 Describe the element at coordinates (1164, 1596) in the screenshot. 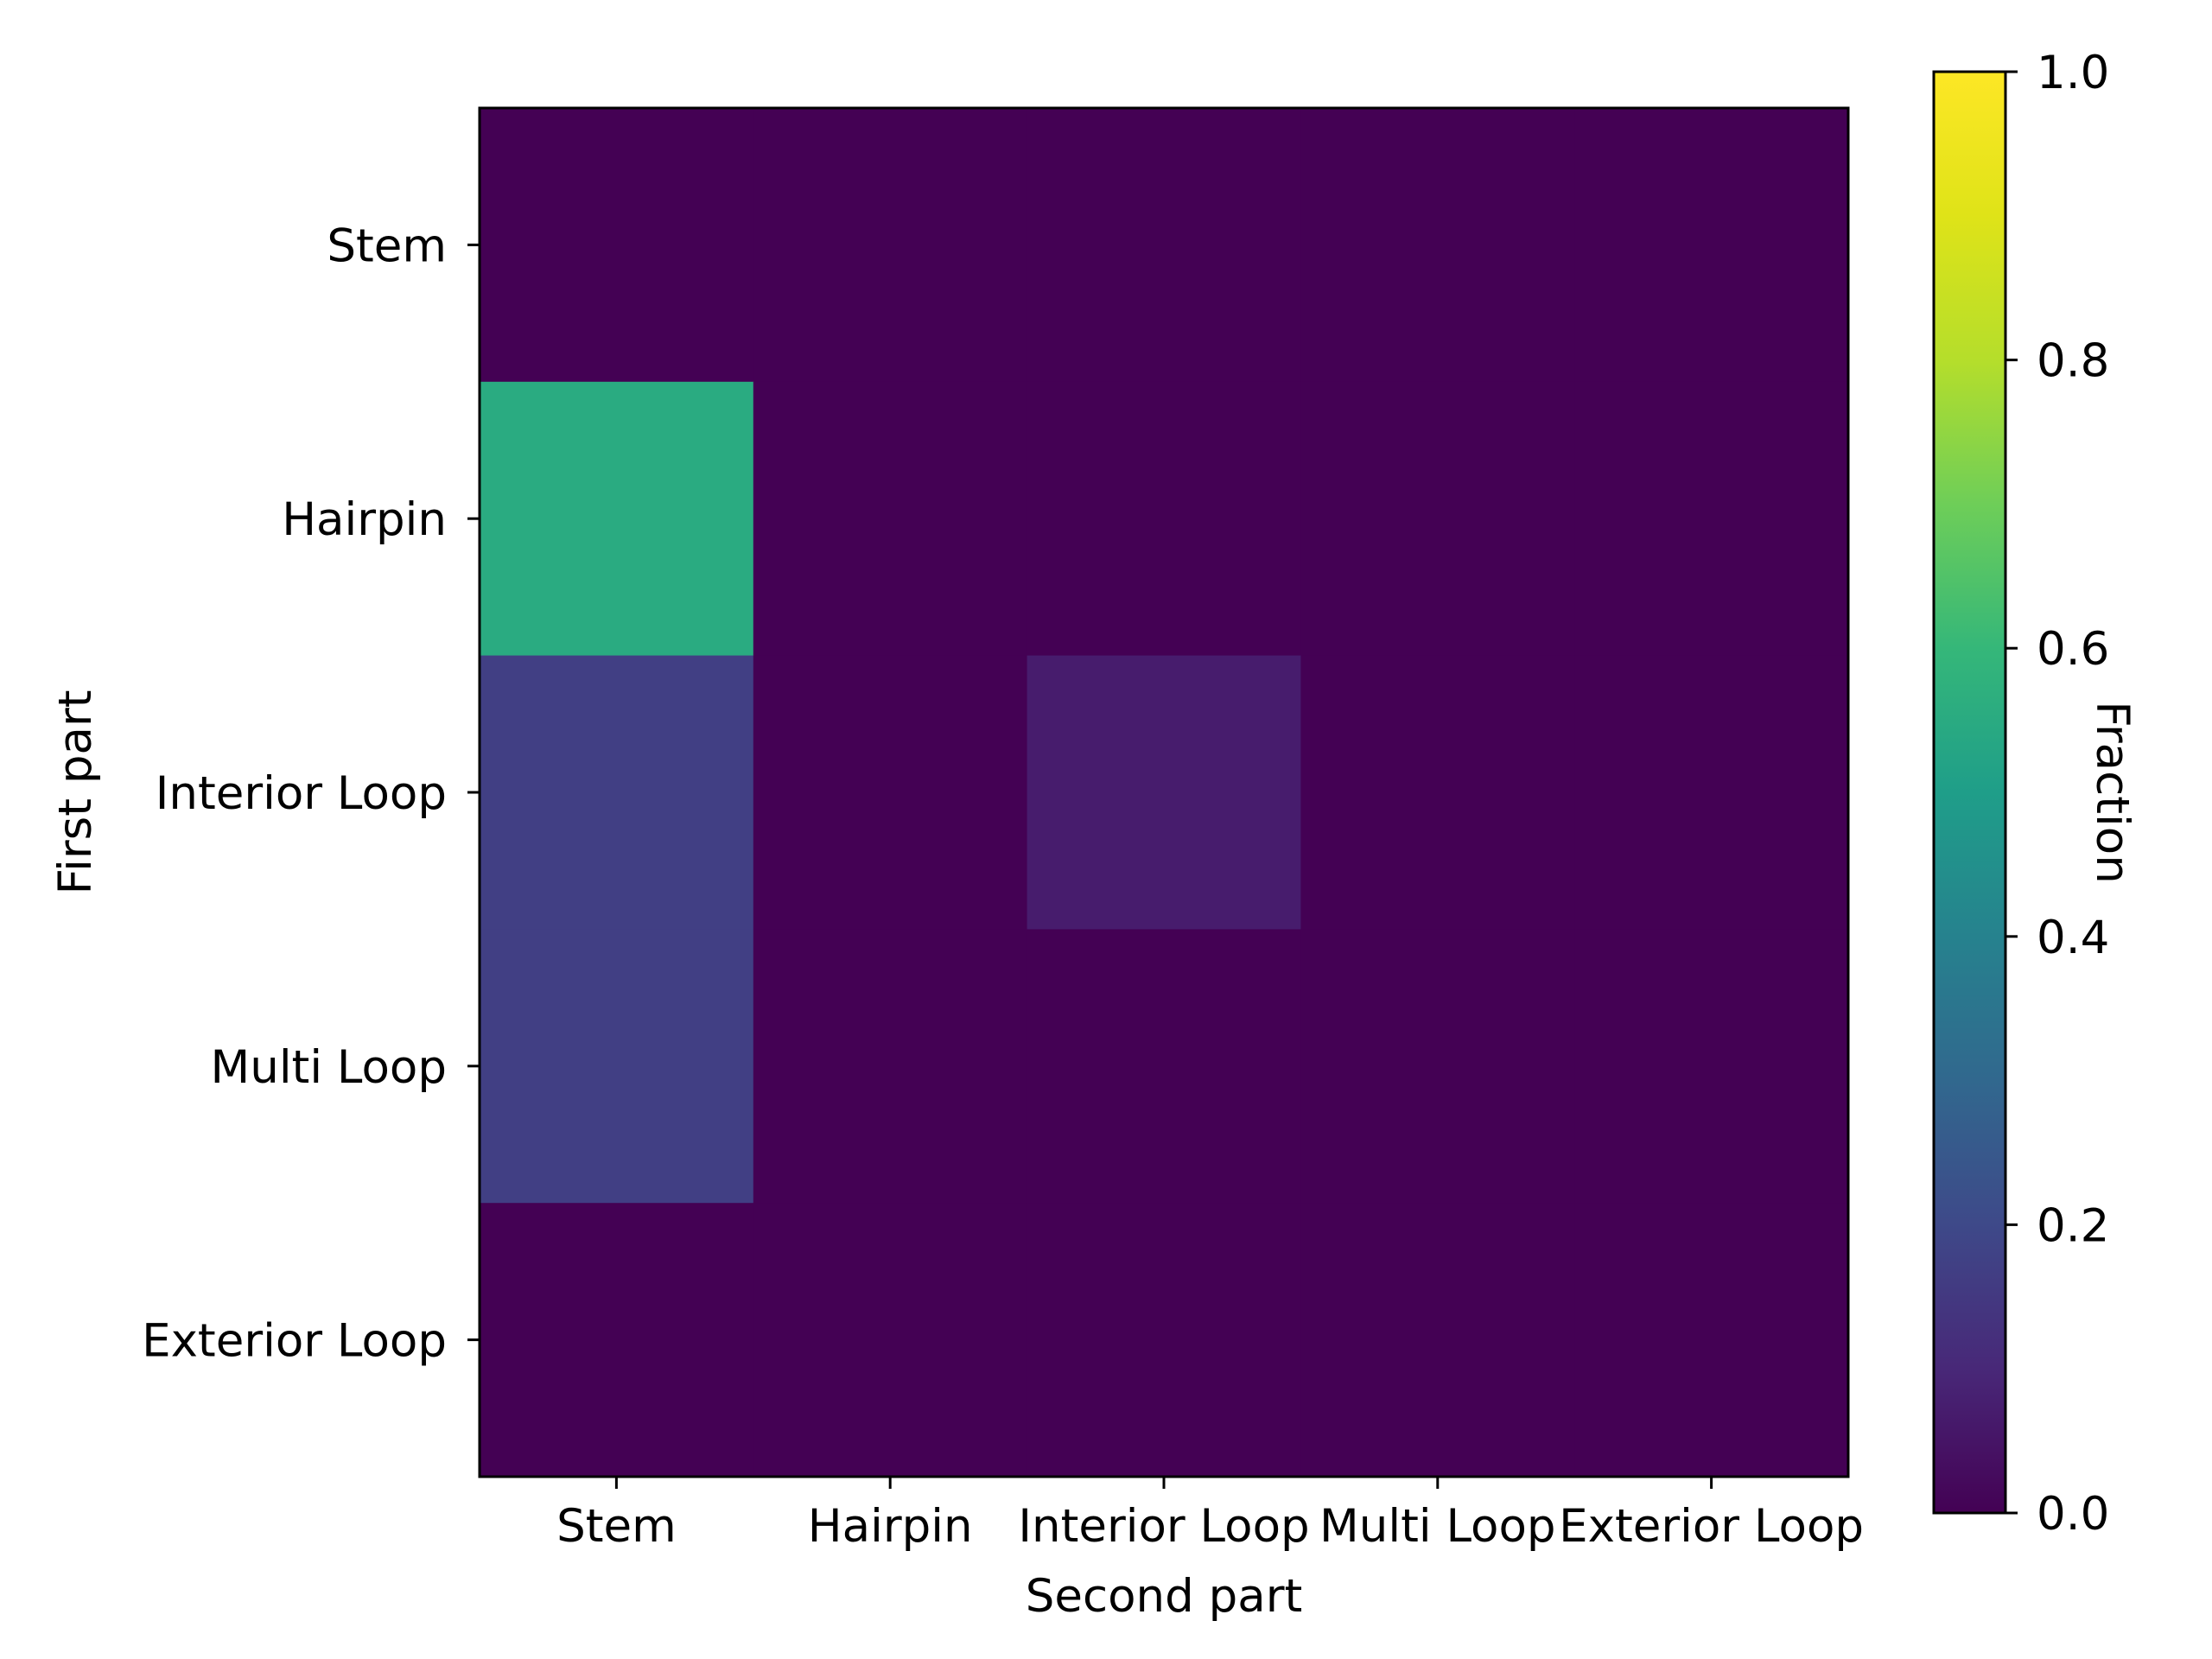

I see `x-axis-label: Second part` at that location.